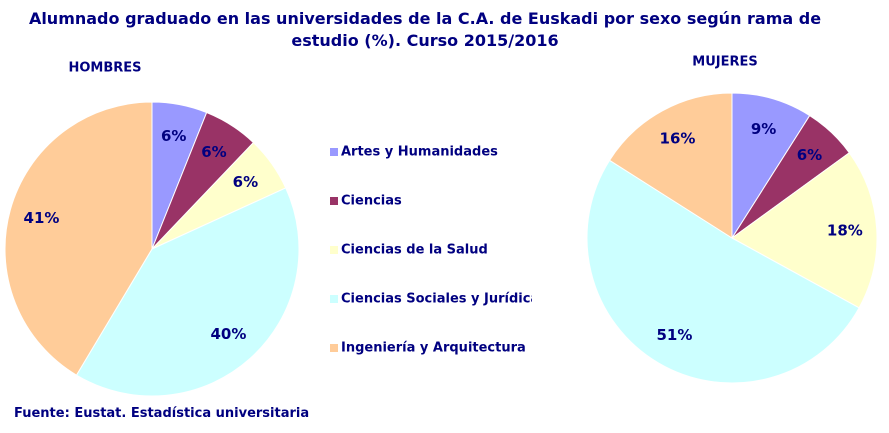  I want to click on legend-label: Artes y Humanidades, so click(419, 152).